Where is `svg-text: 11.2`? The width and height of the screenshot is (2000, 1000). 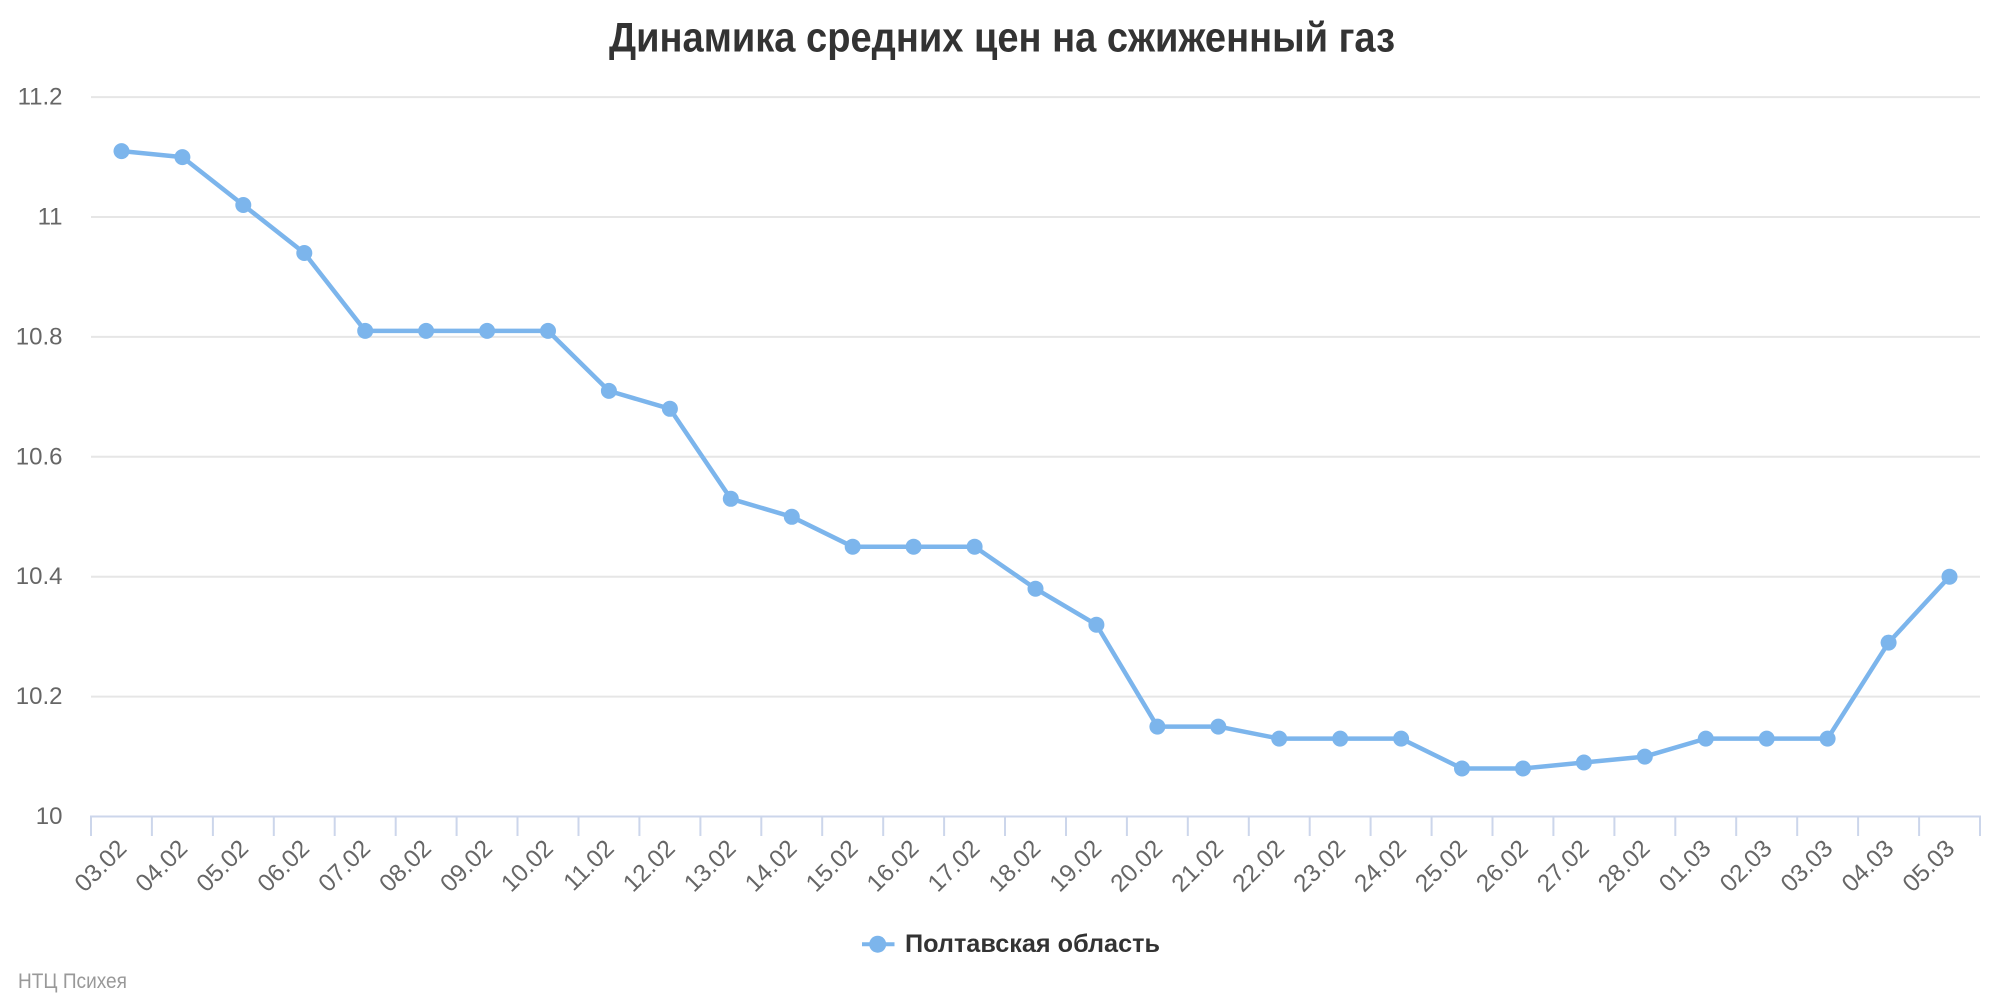
svg-text: 11.2 is located at coordinates (40, 97).